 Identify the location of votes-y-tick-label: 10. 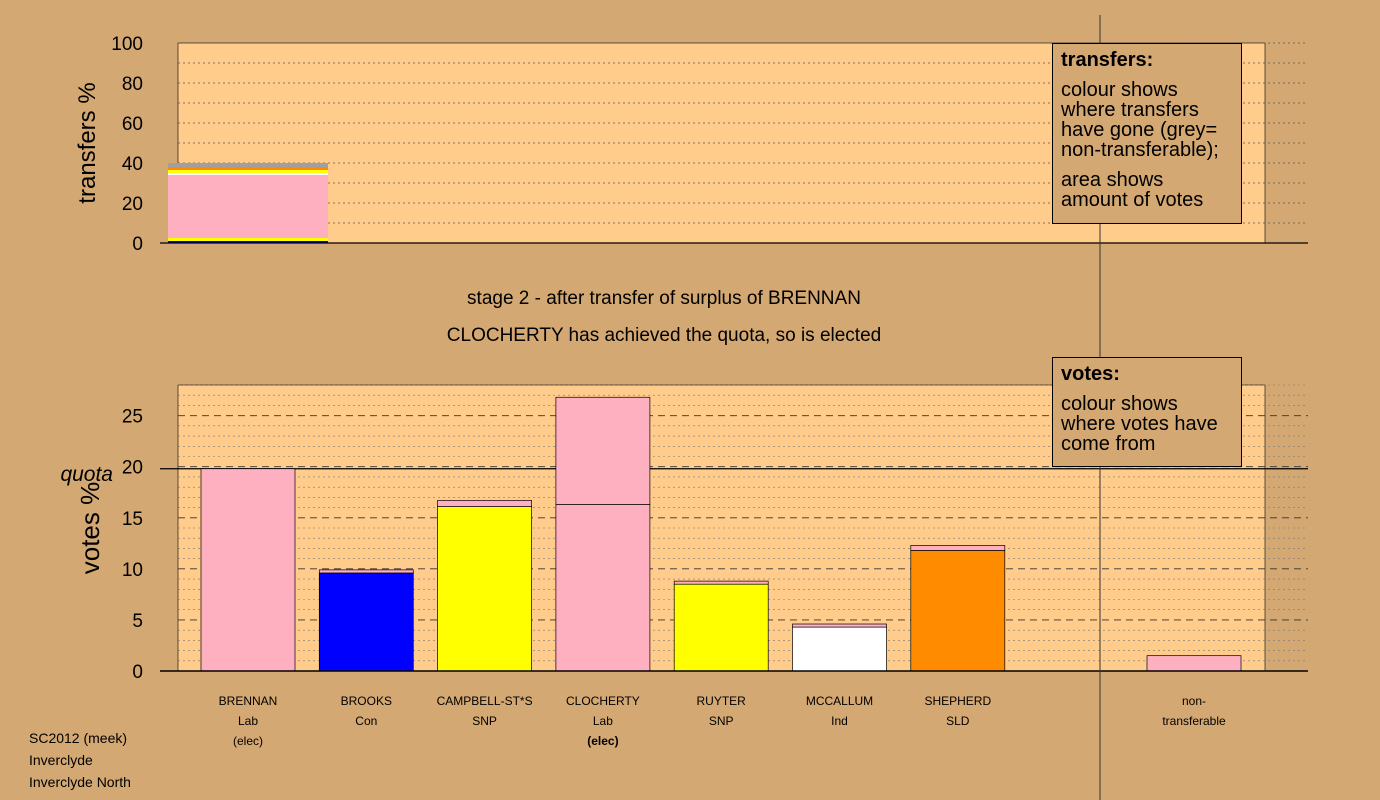
(132, 570).